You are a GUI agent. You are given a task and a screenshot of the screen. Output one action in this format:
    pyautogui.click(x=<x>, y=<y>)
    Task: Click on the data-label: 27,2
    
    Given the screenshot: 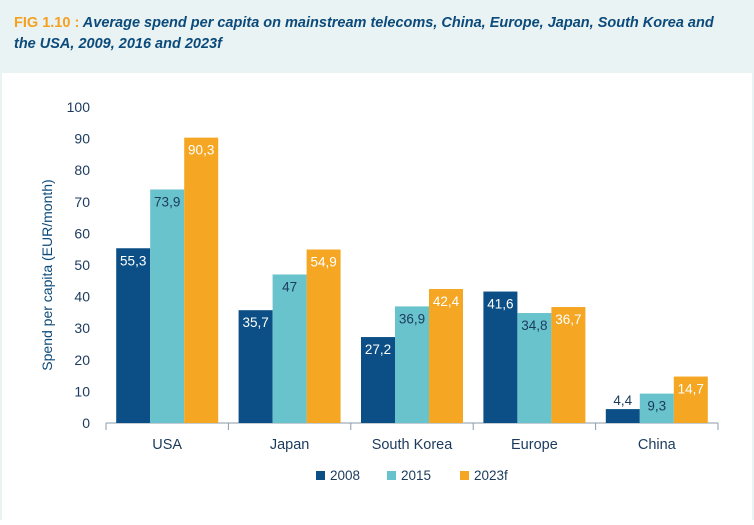 What is the action you would take?
    pyautogui.click(x=378, y=349)
    